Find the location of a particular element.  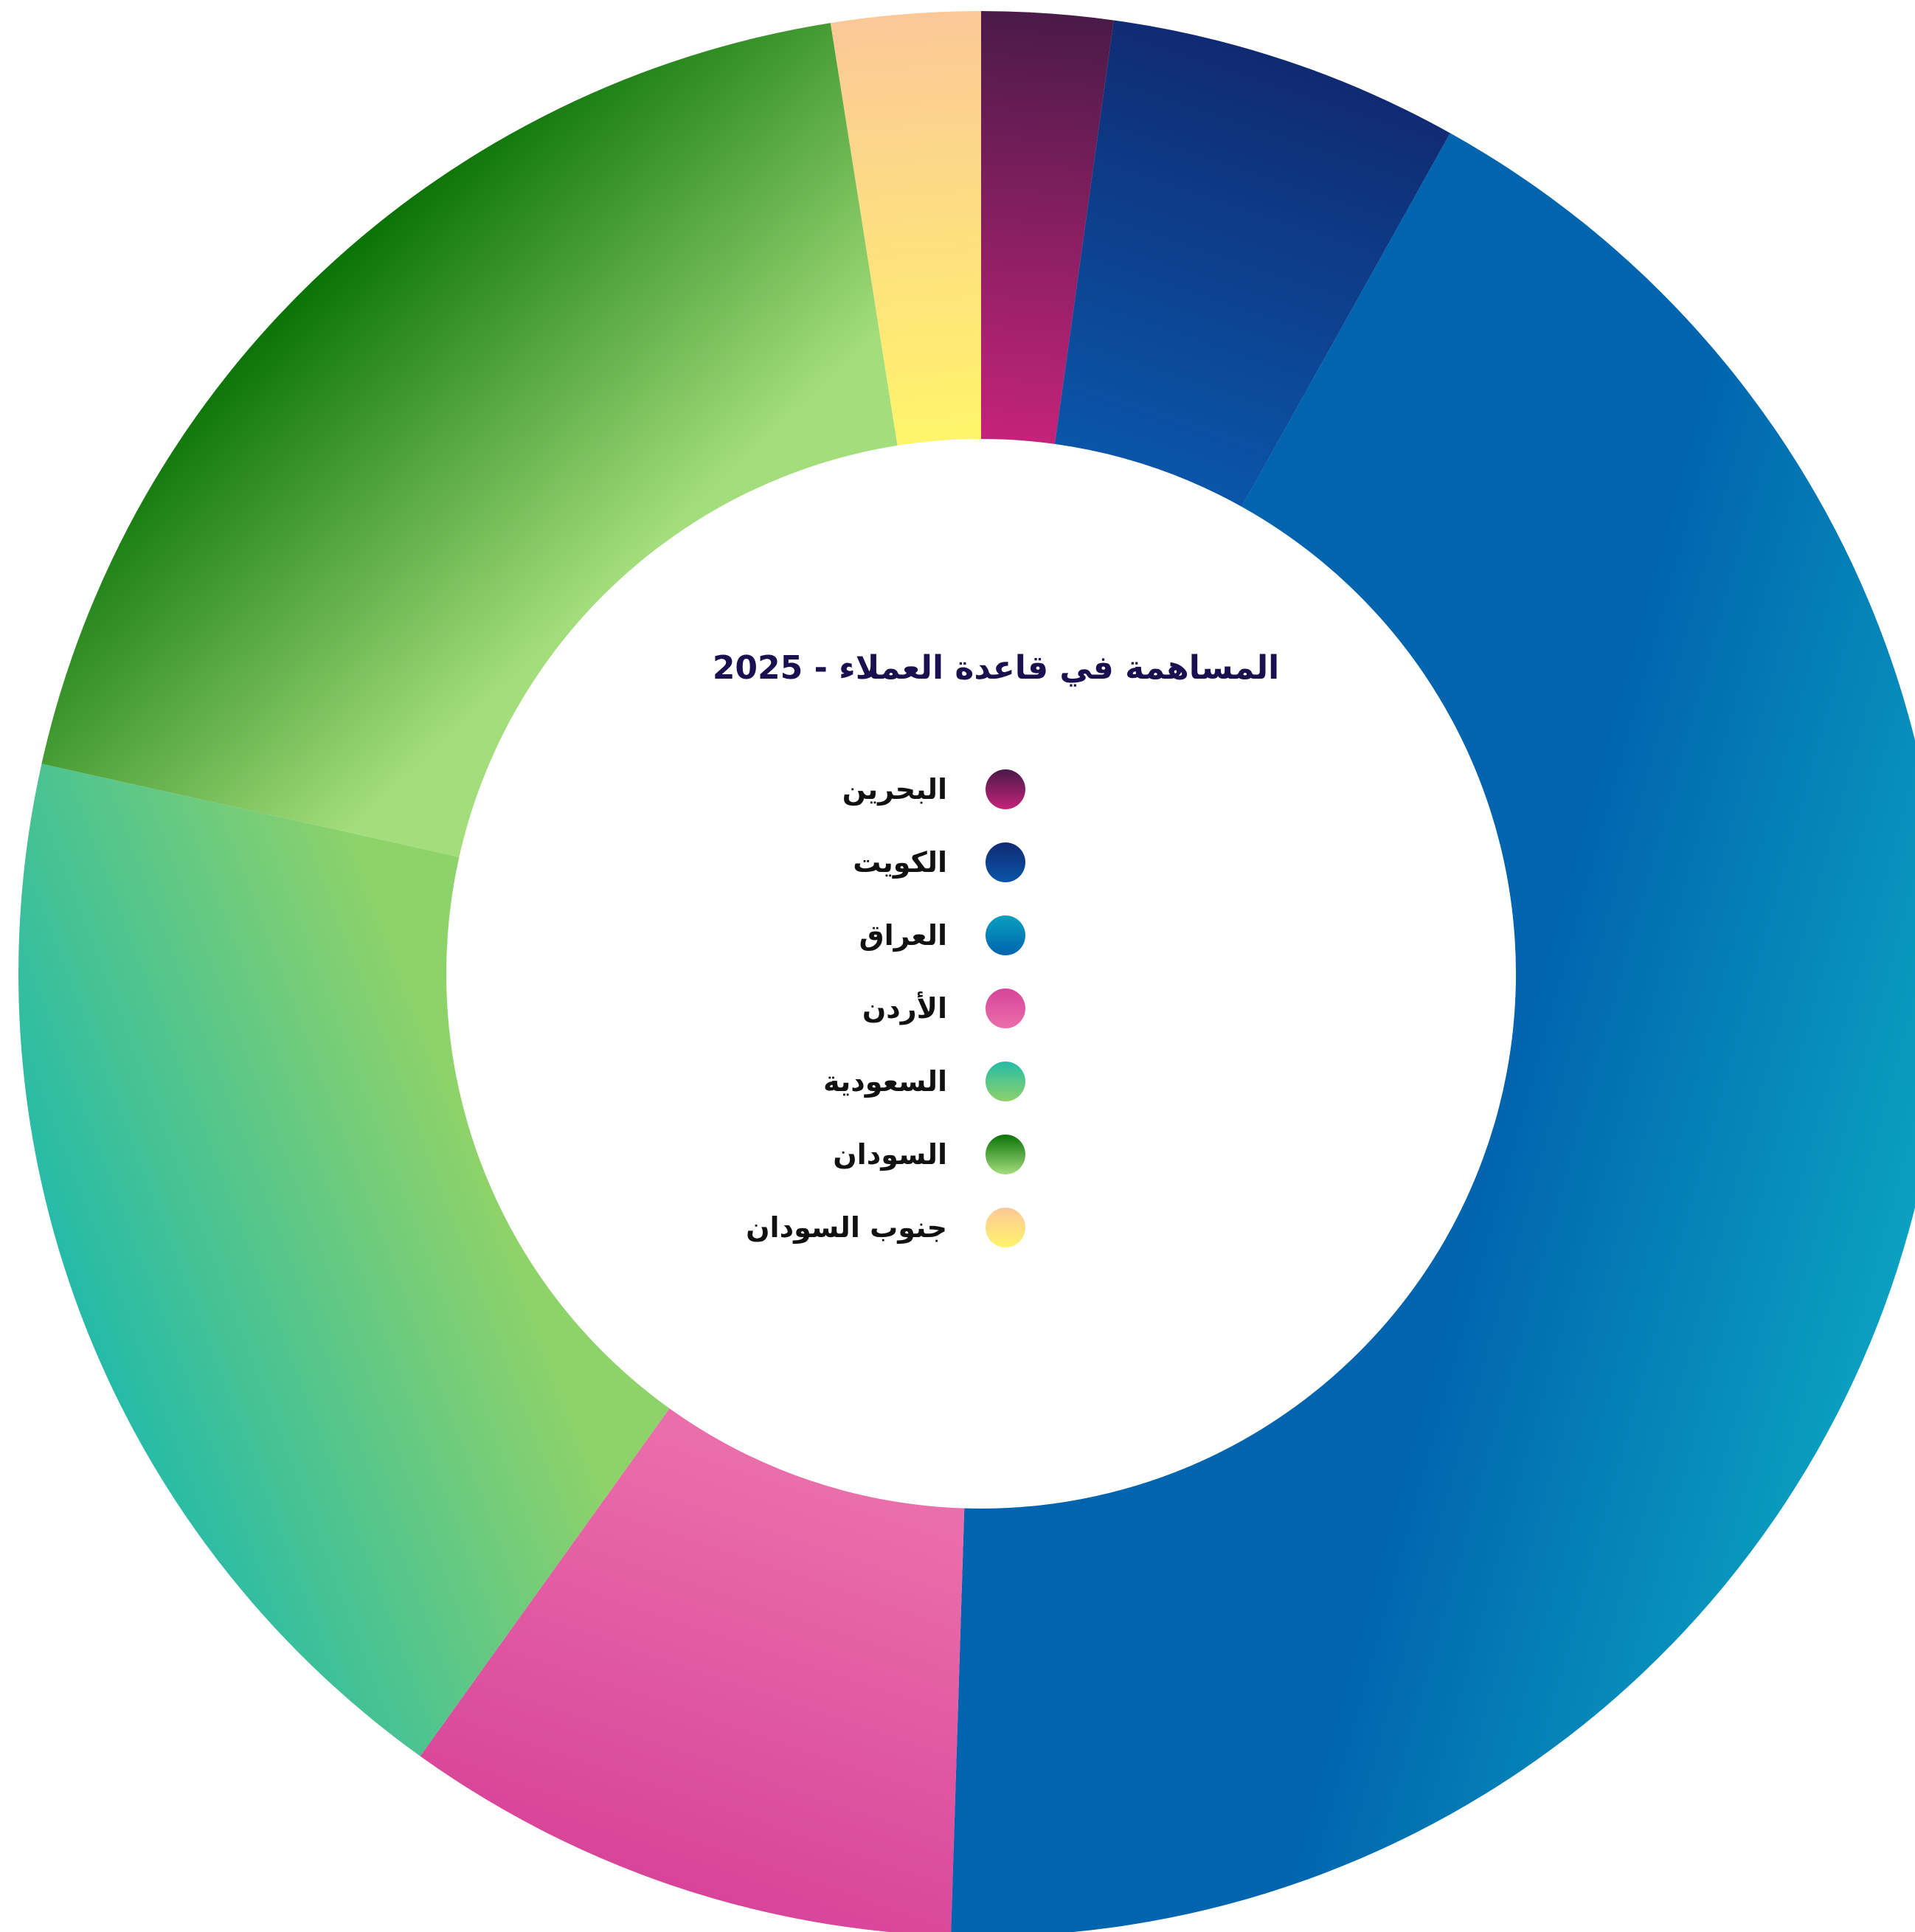

slice-jordan is located at coordinates (693, 1670).